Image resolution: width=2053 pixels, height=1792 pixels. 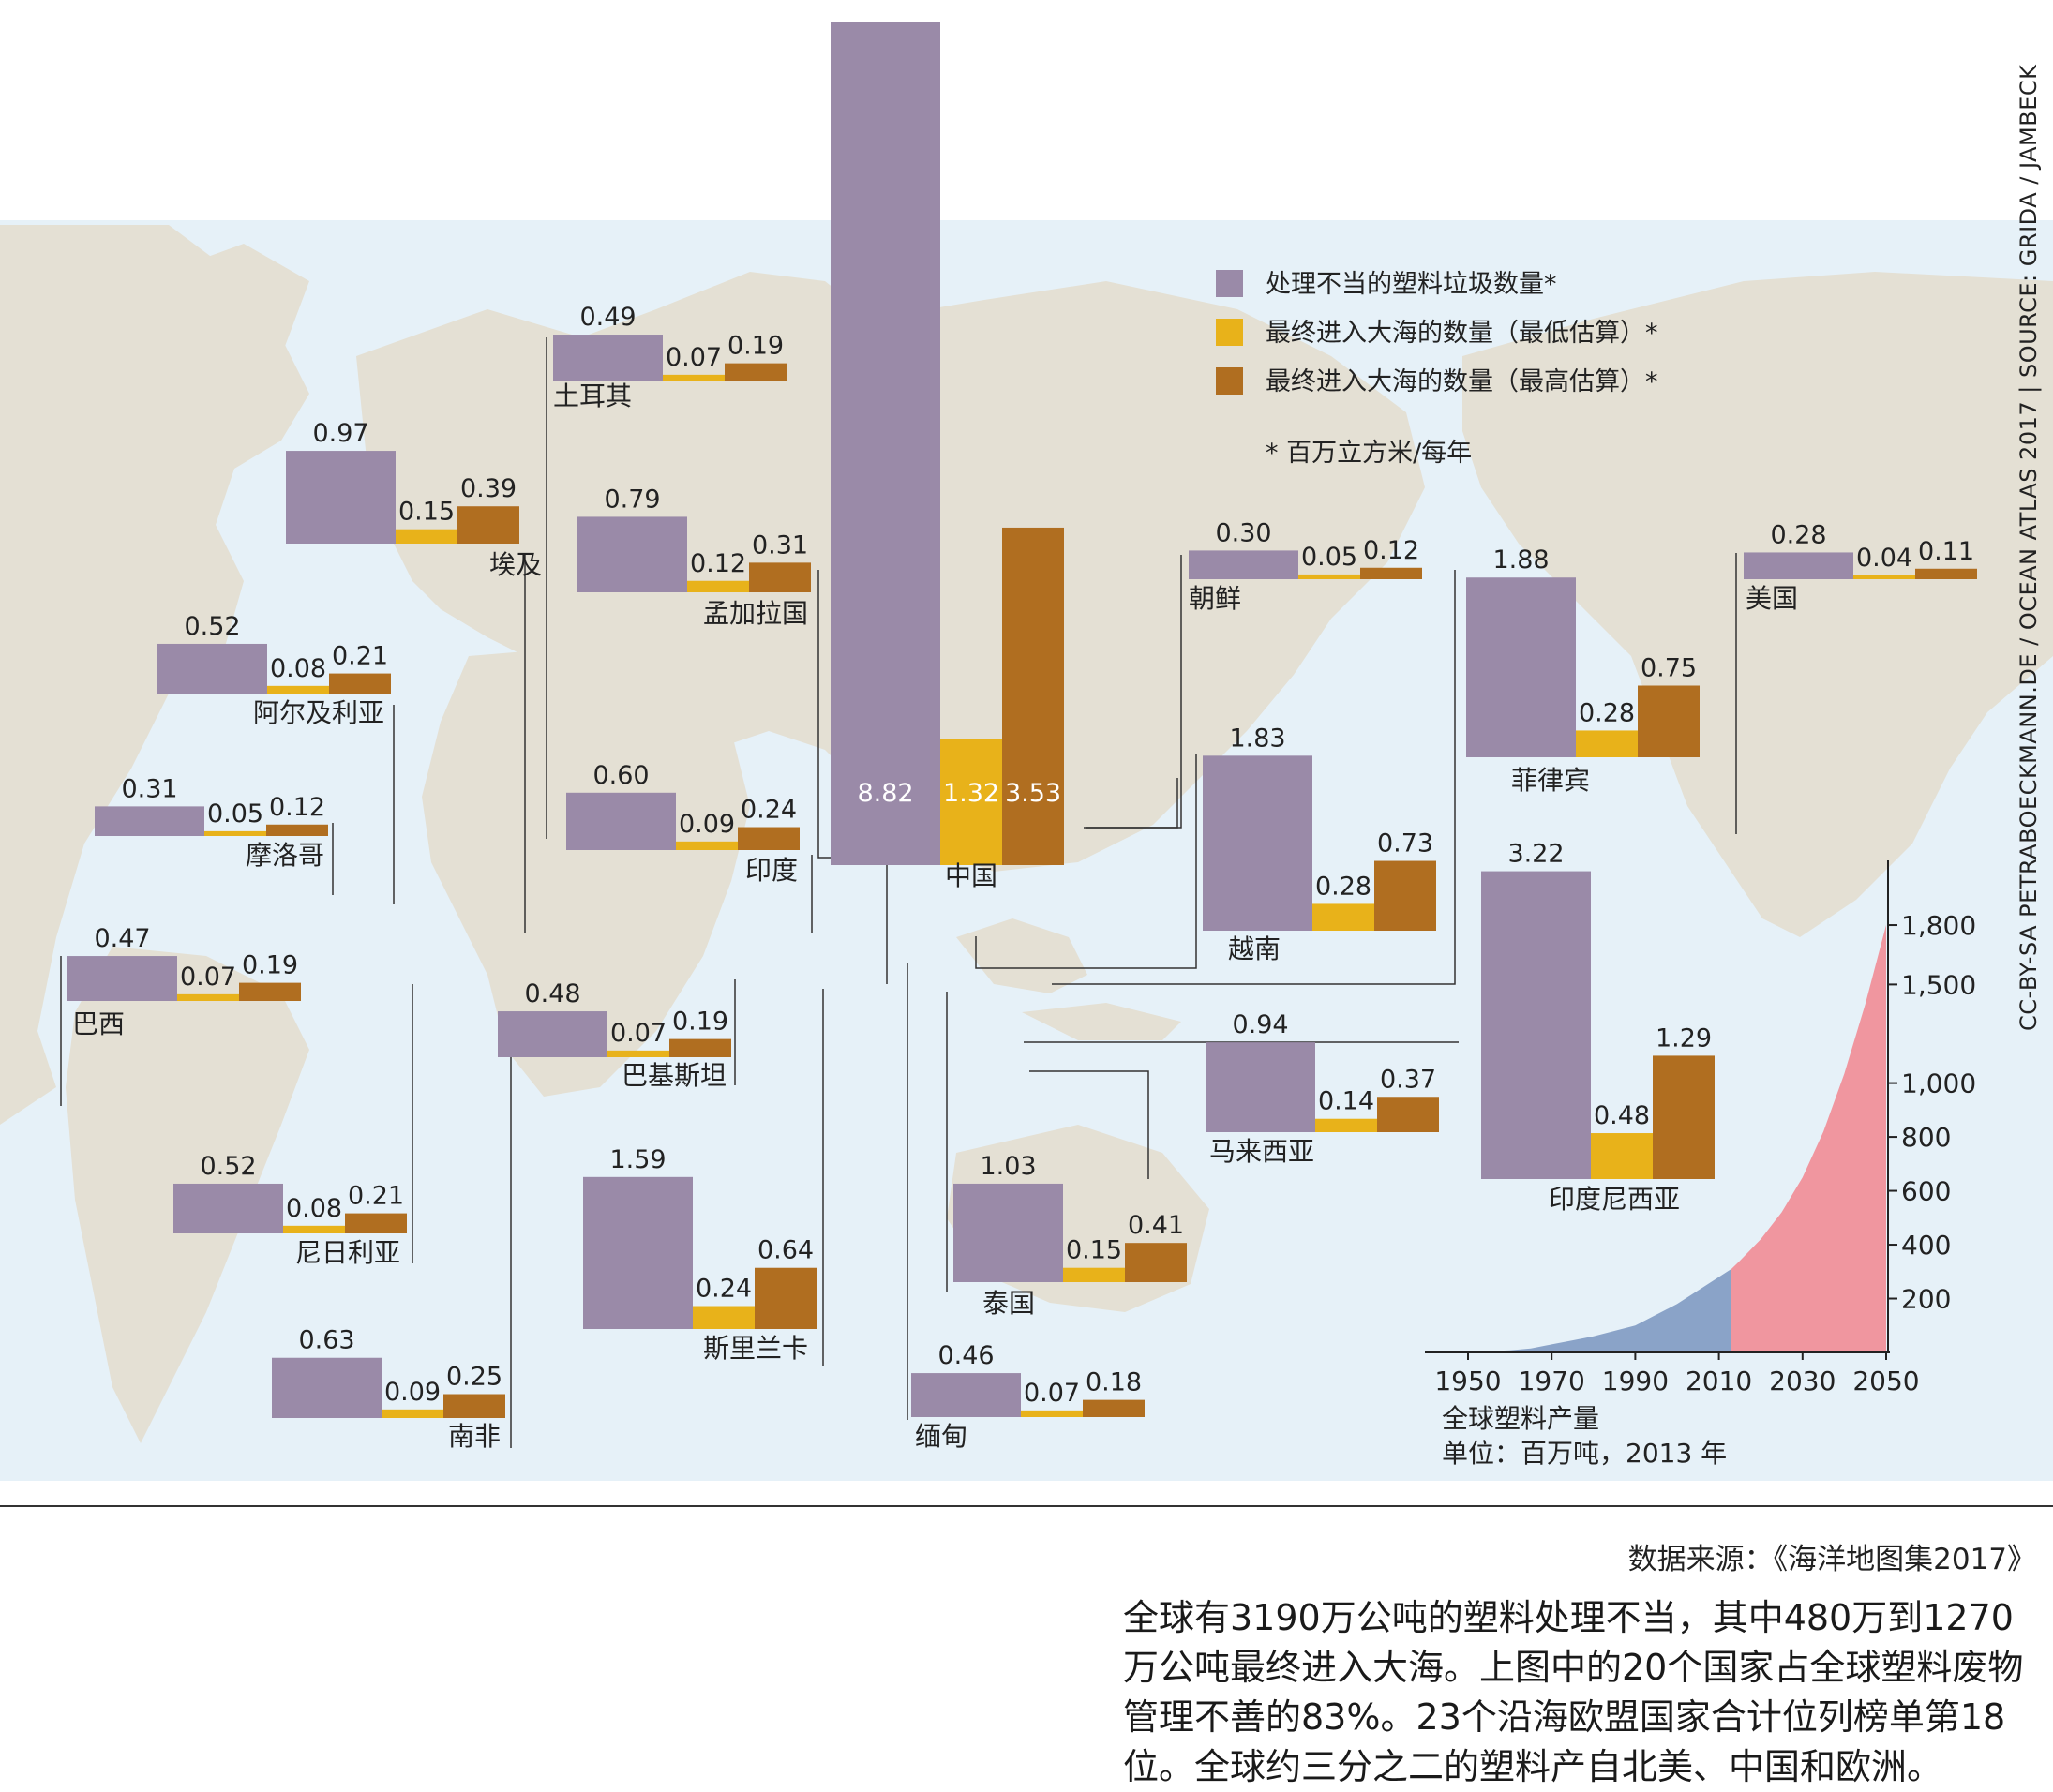 What do you see at coordinates (1886, 1381) in the screenshot?
I see `x-tick-label: 2050` at bounding box center [1886, 1381].